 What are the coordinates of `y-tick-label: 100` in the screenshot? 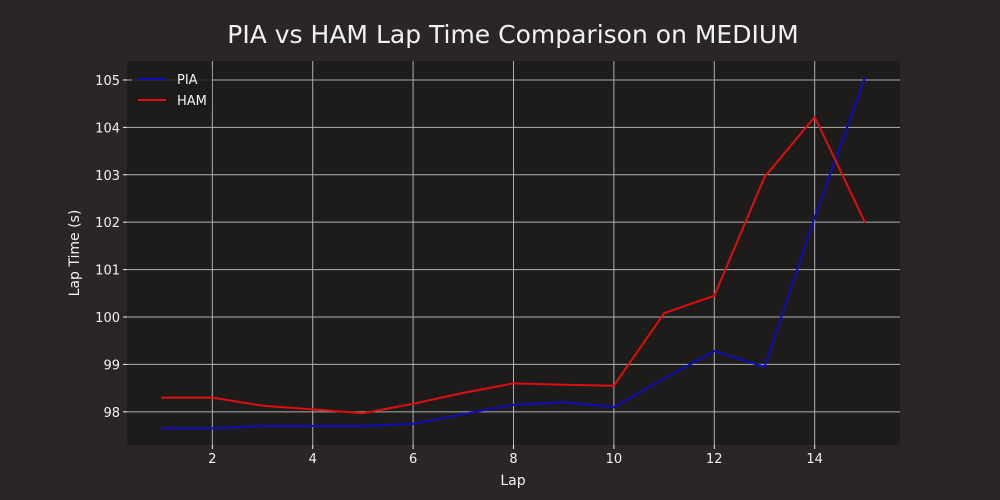 It's located at (107, 318).